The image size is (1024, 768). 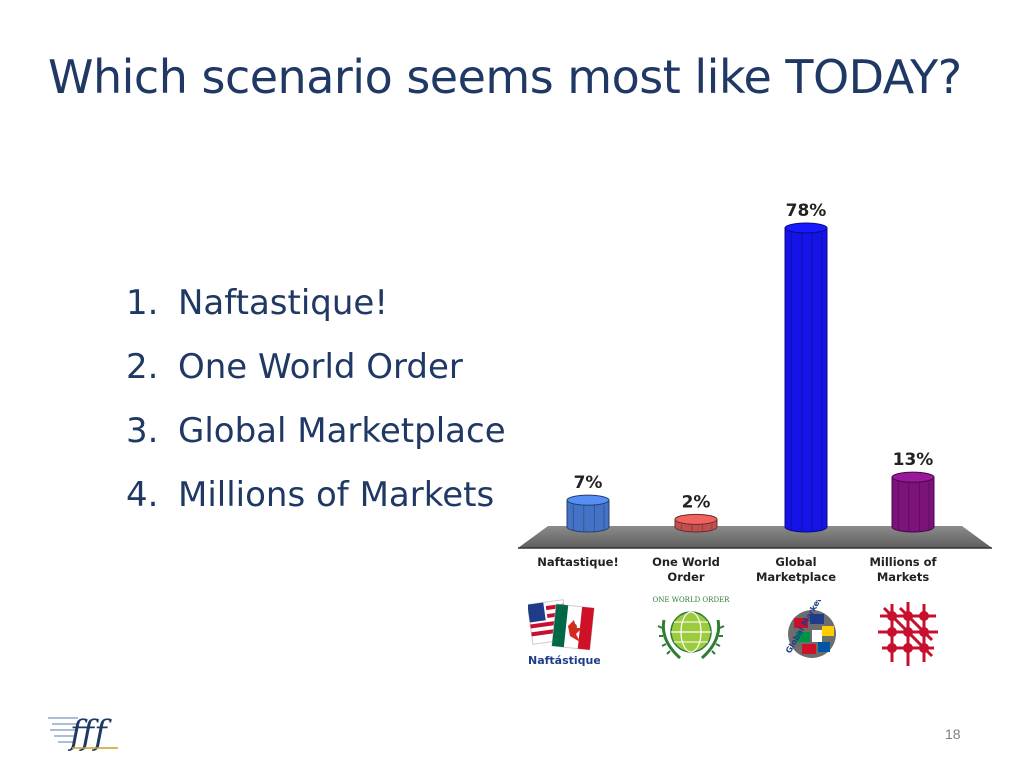 What do you see at coordinates (142, 367) in the screenshot?
I see `option-number: 2.` at bounding box center [142, 367].